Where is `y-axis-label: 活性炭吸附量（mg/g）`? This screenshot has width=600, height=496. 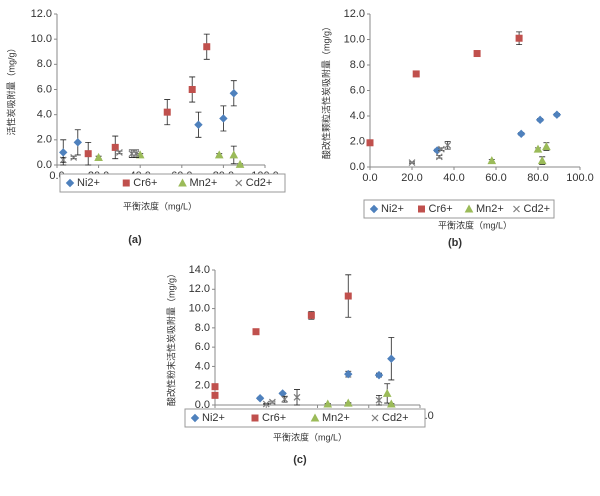
y-axis-label: 活性炭吸附量（mg/g） is located at coordinates (10, 89).